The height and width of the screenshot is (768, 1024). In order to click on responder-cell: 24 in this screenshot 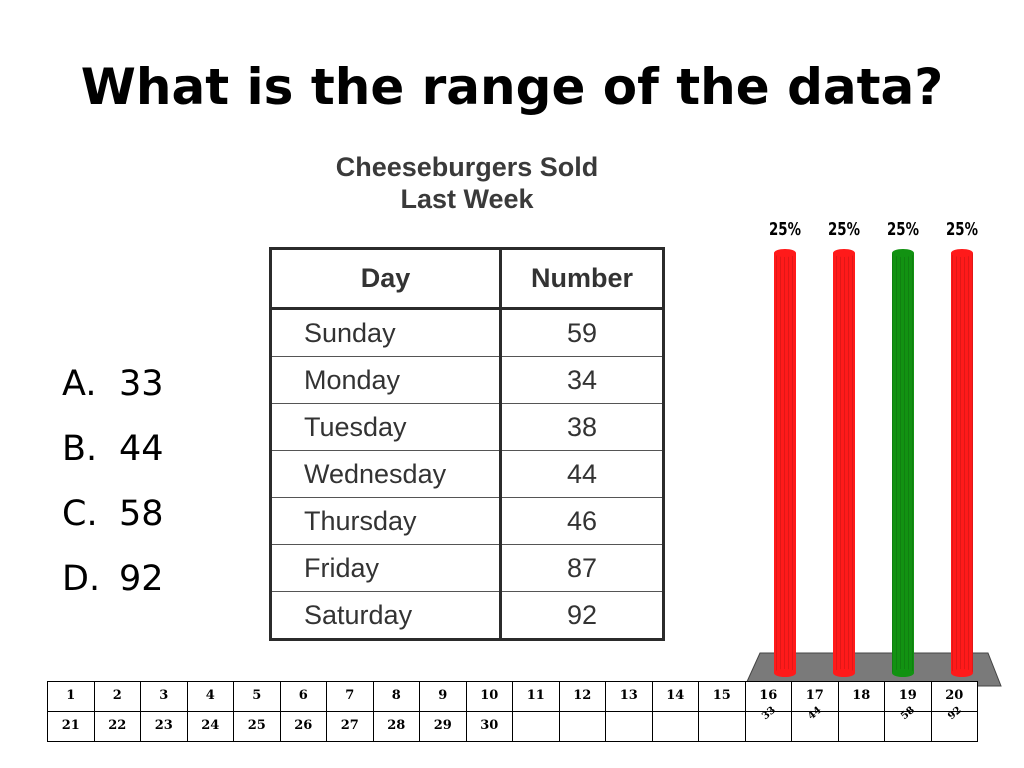, I will do `click(210, 726)`.